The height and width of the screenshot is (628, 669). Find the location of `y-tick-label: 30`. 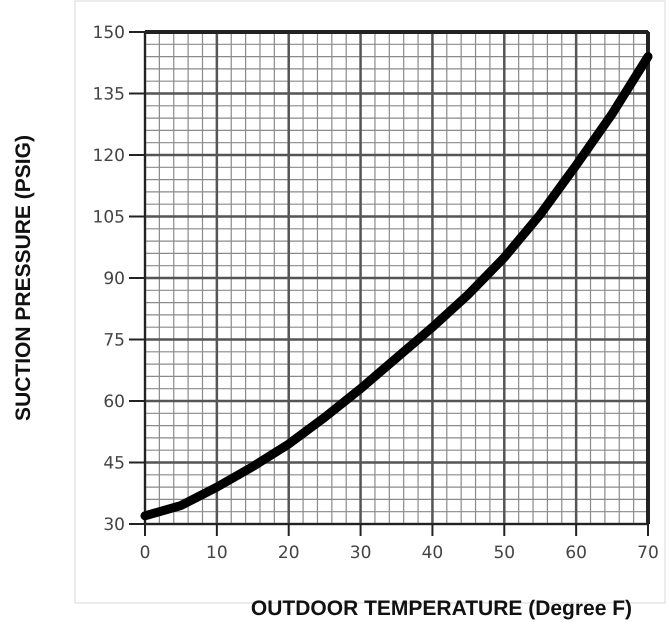

y-tick-label: 30 is located at coordinates (114, 525).